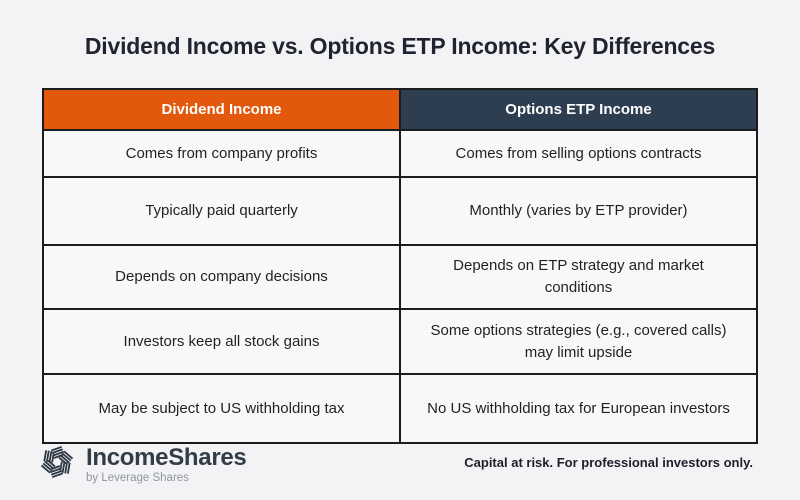  Describe the element at coordinates (578, 153) in the screenshot. I see `cell-options-source: Comes from selling options contracts` at that location.